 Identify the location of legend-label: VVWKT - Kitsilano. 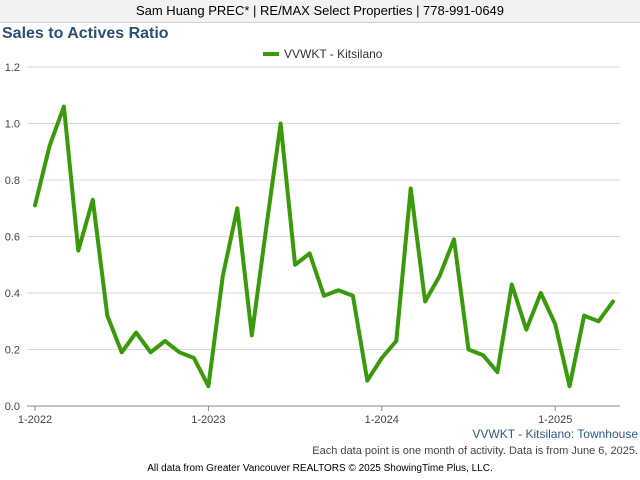
(333, 54).